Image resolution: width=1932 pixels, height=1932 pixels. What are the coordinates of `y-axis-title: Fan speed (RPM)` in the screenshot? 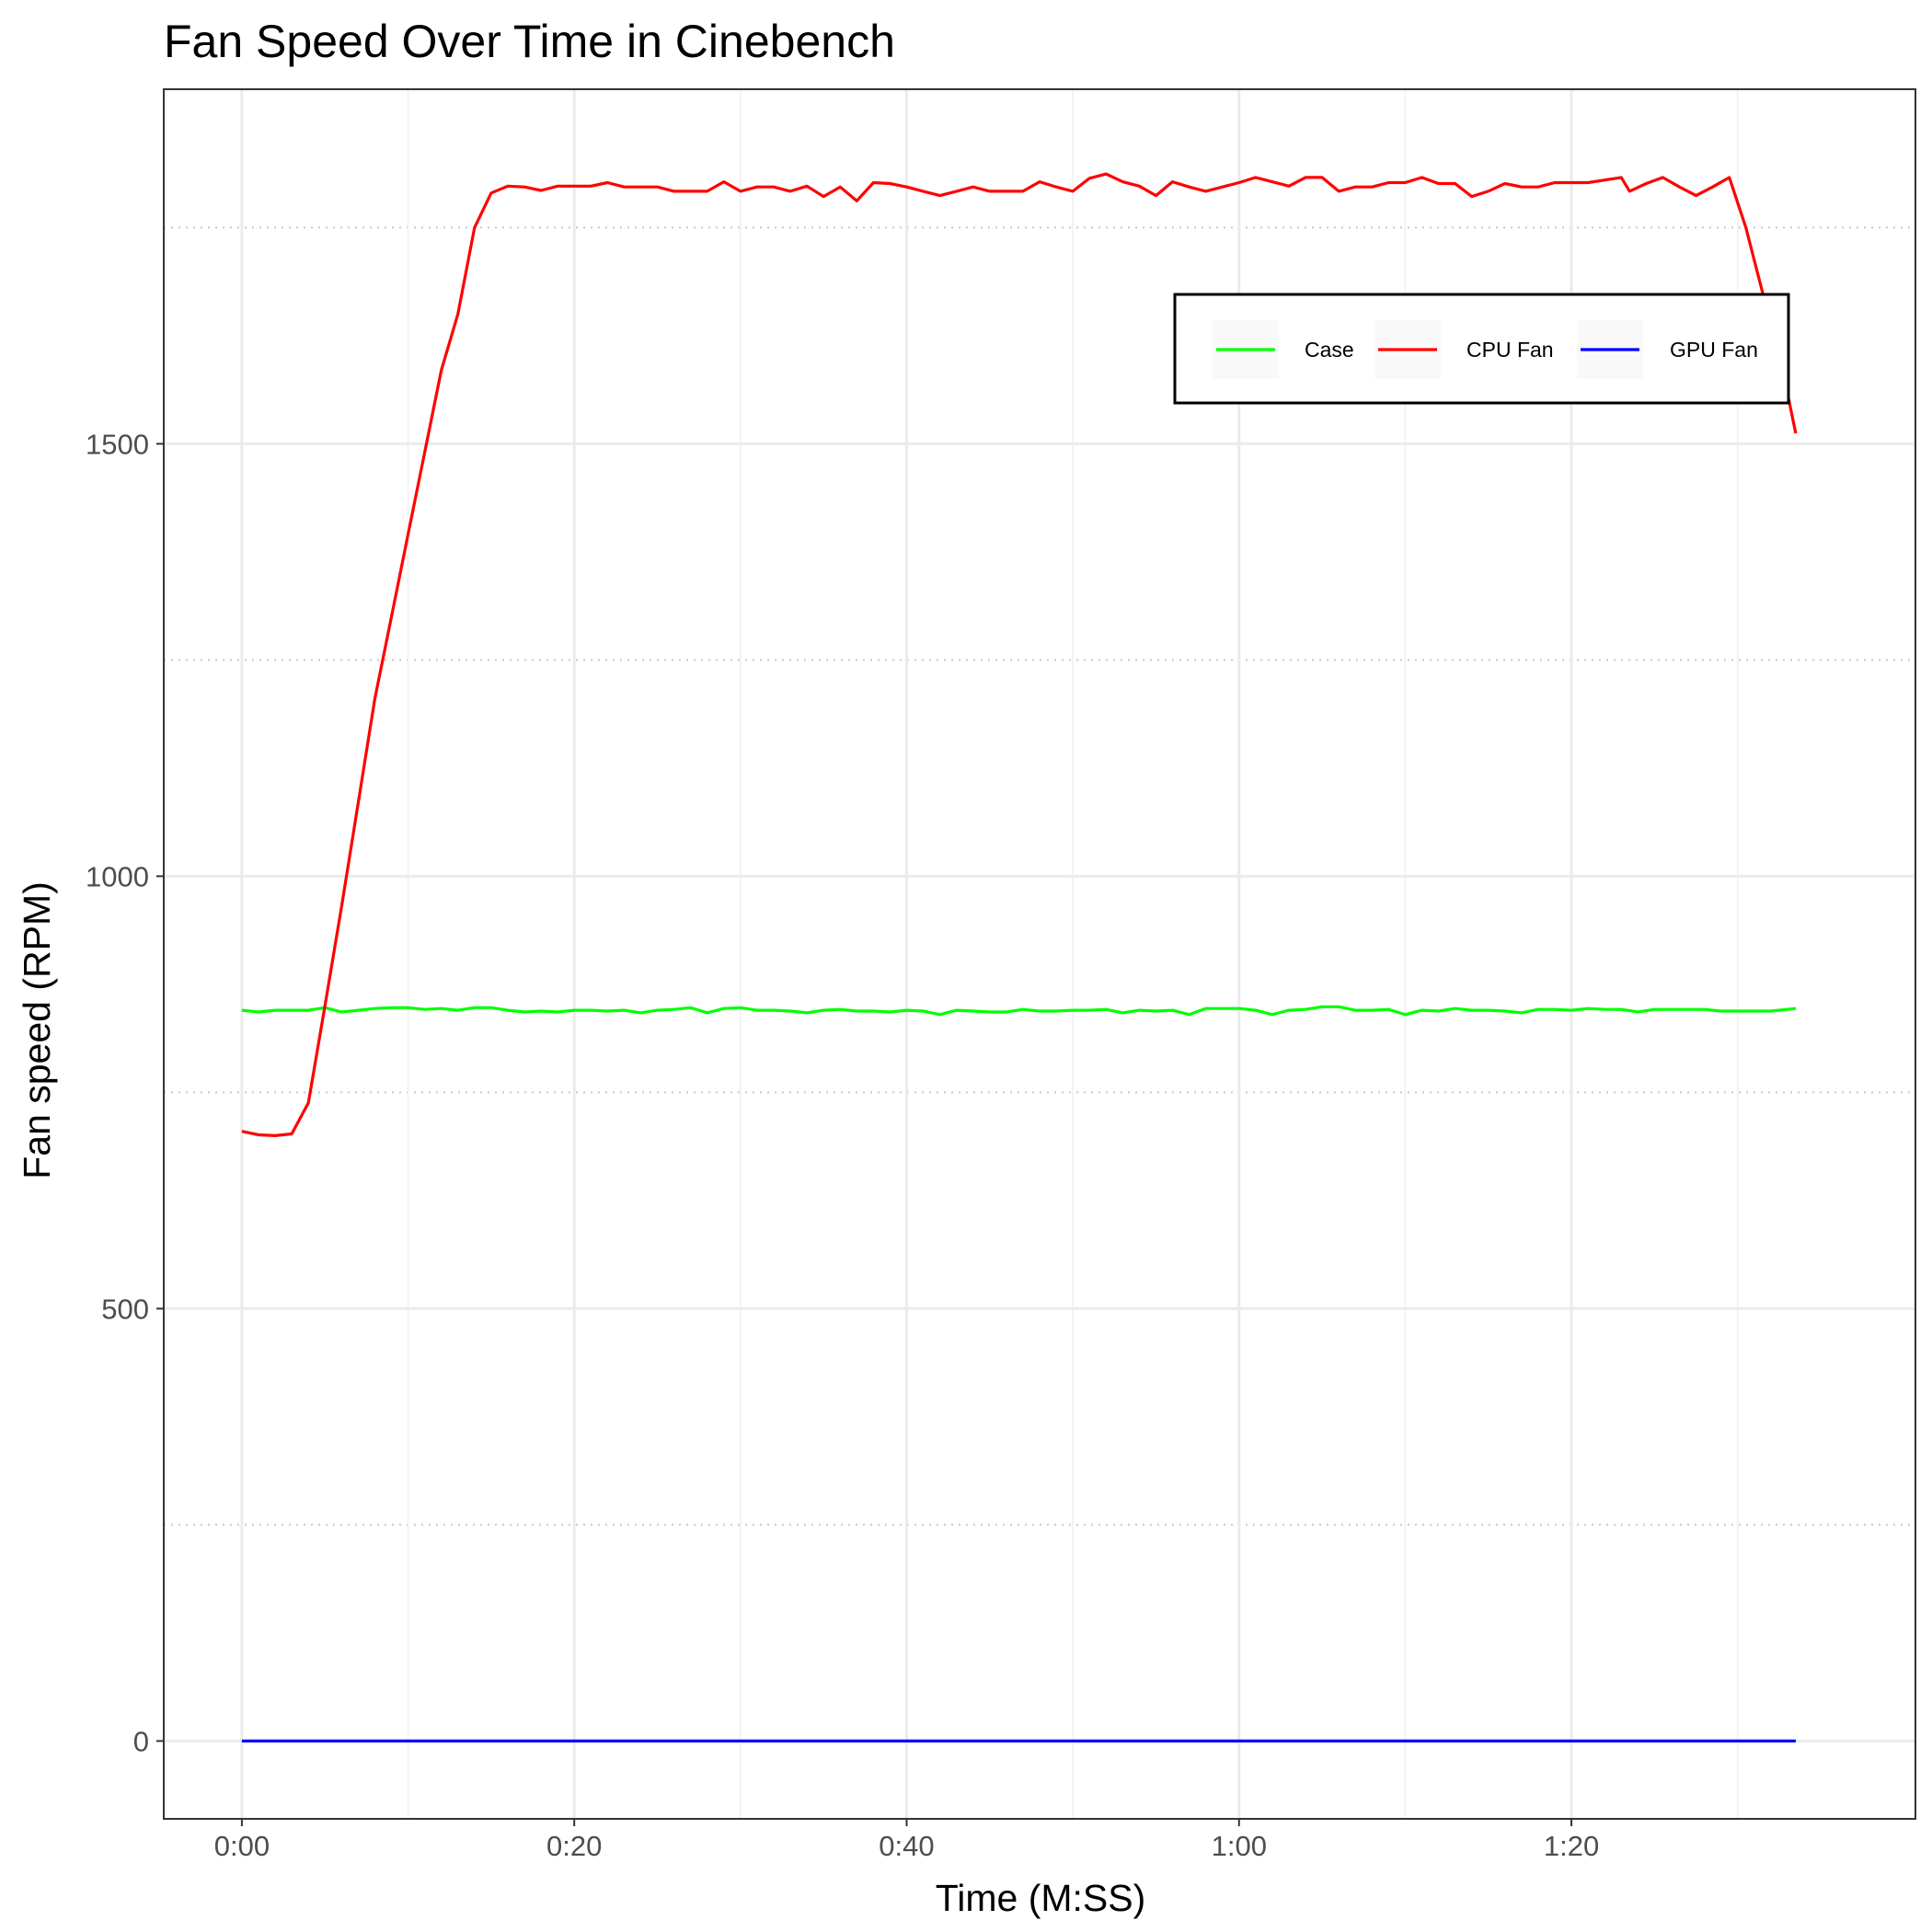 It's located at (37, 1030).